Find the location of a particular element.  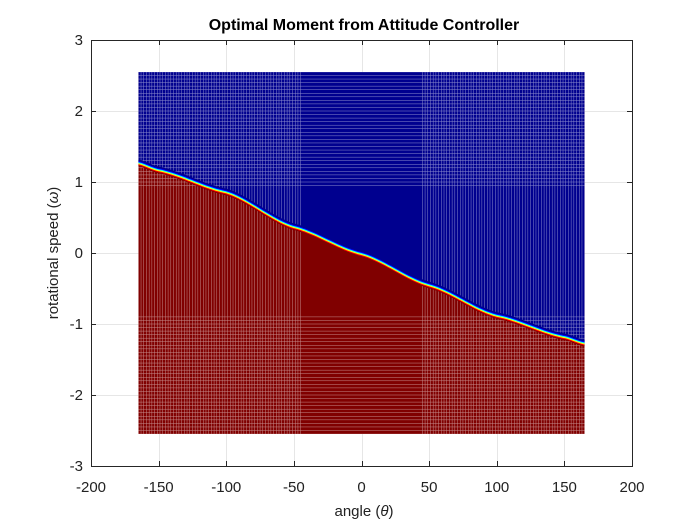

y-tick-label: 2 is located at coordinates (79, 111).